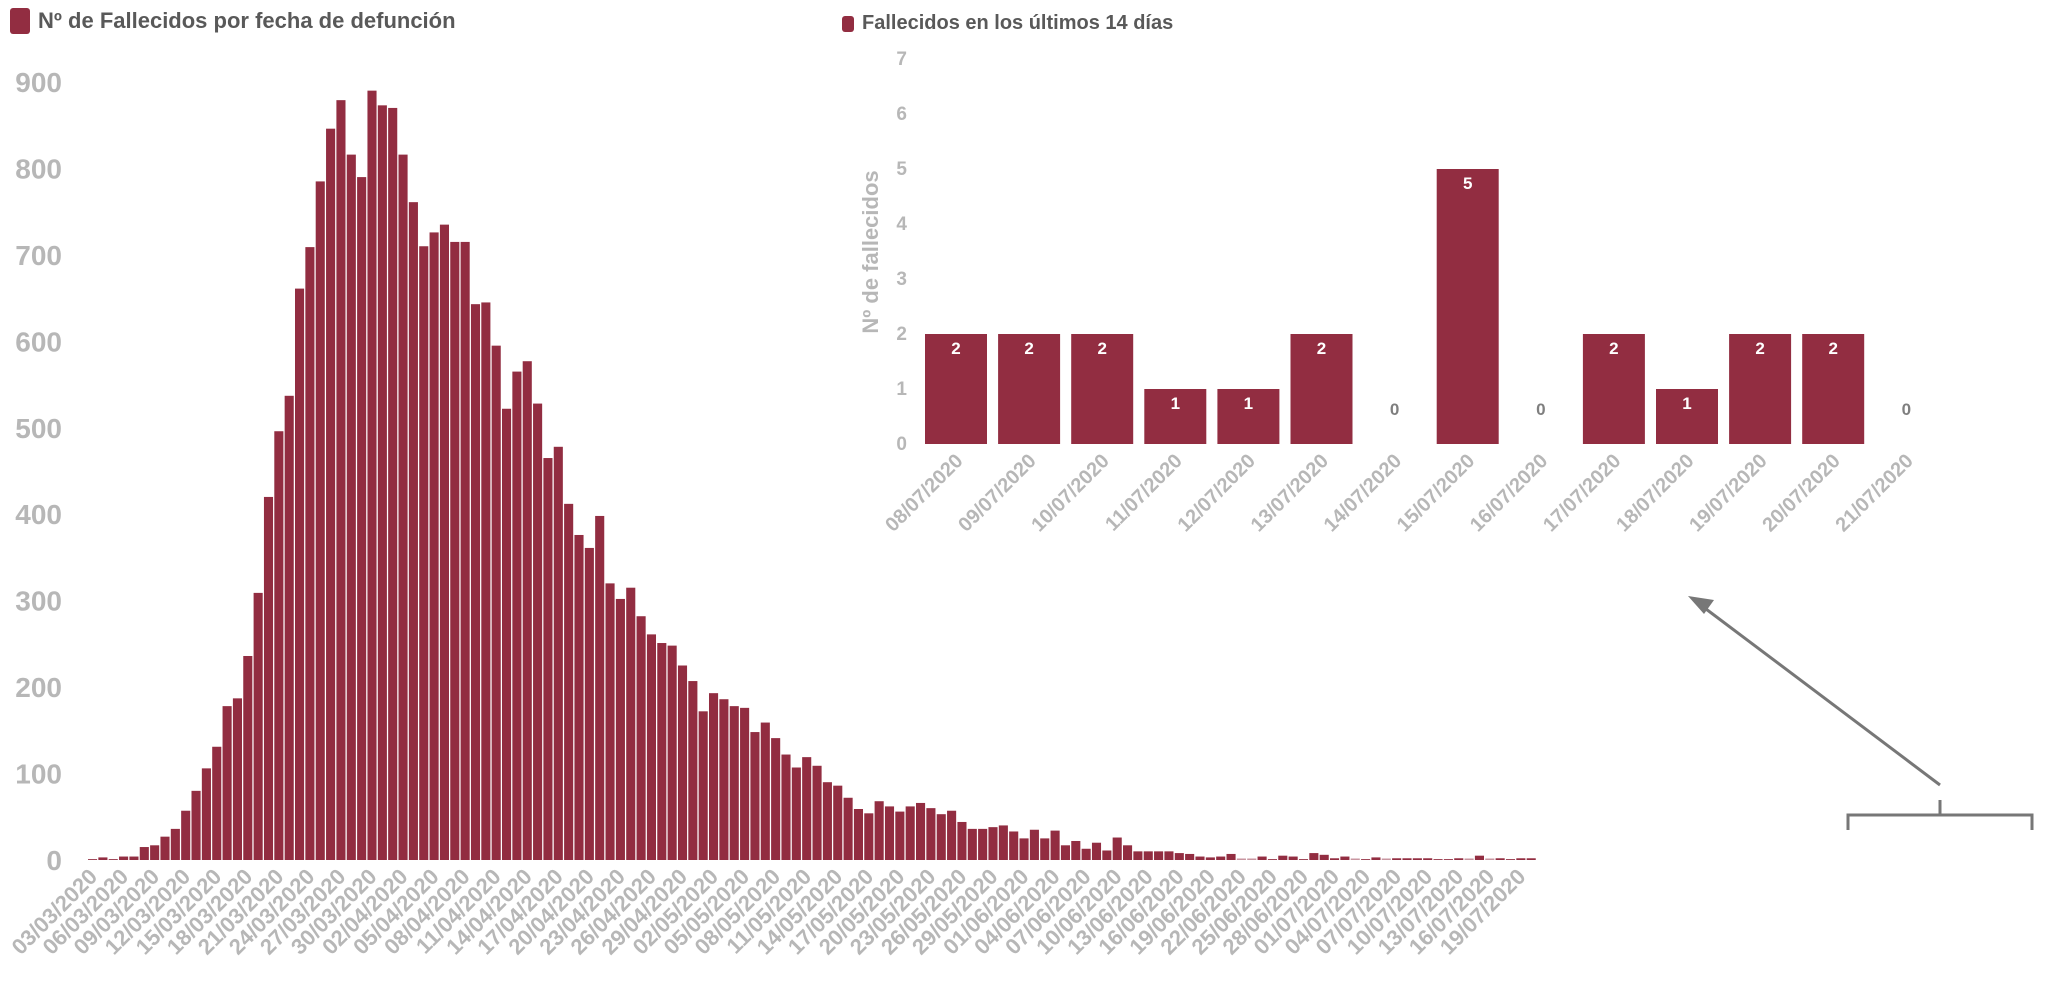 Image resolution: width=2046 pixels, height=1008 pixels. I want to click on inset-chart-title: Fallecidos en los últimos 14 días, so click(1018, 23).